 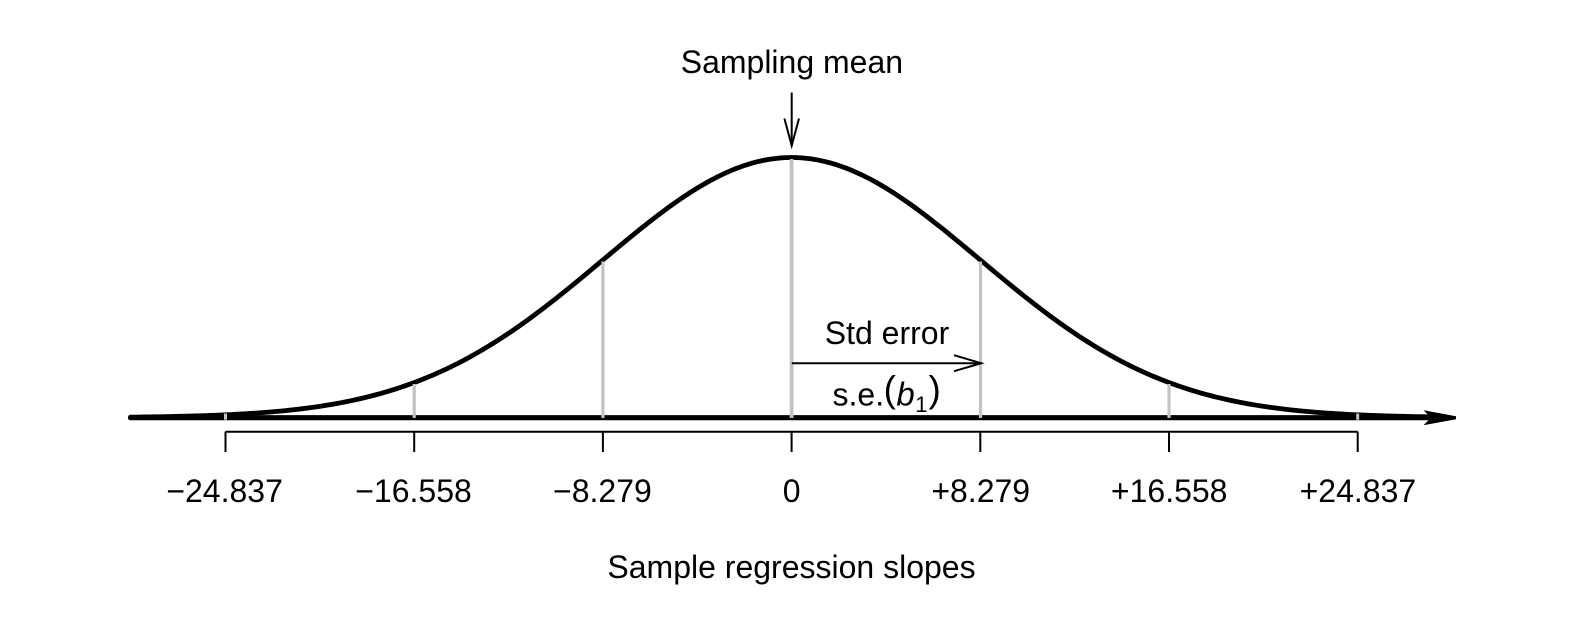 What do you see at coordinates (887, 333) in the screenshot?
I see `svg-text: Std error` at bounding box center [887, 333].